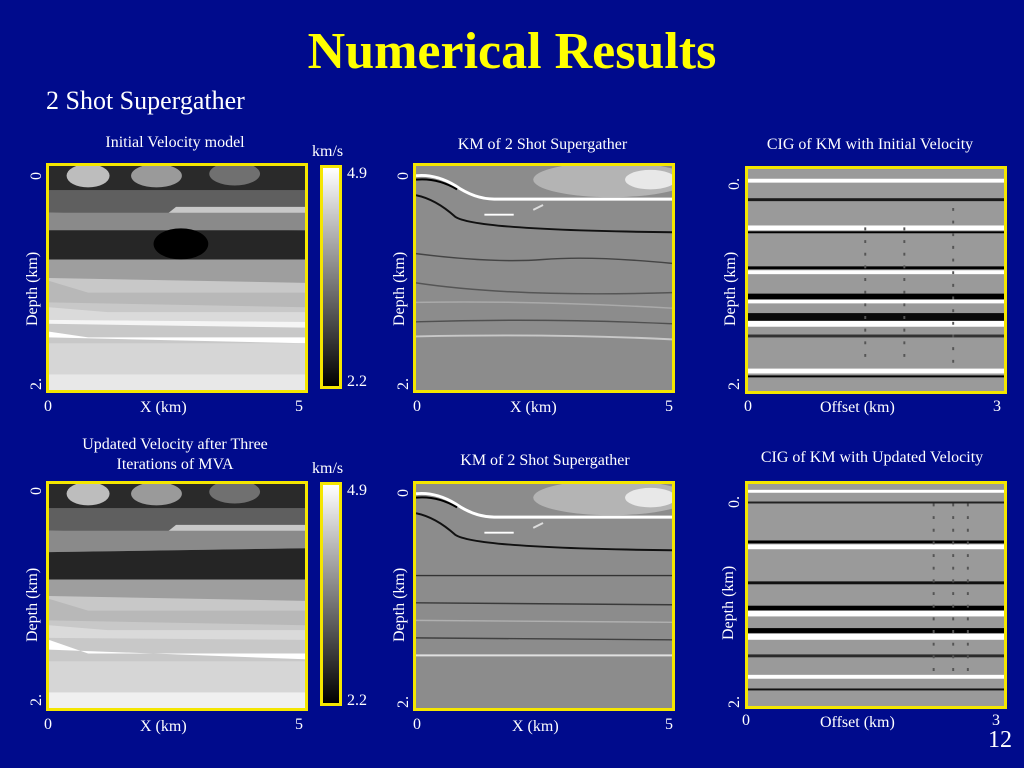 The width and height of the screenshot is (1024, 768). What do you see at coordinates (175, 444) in the screenshot?
I see `caption-line-1: Updated Velocity after Three` at bounding box center [175, 444].